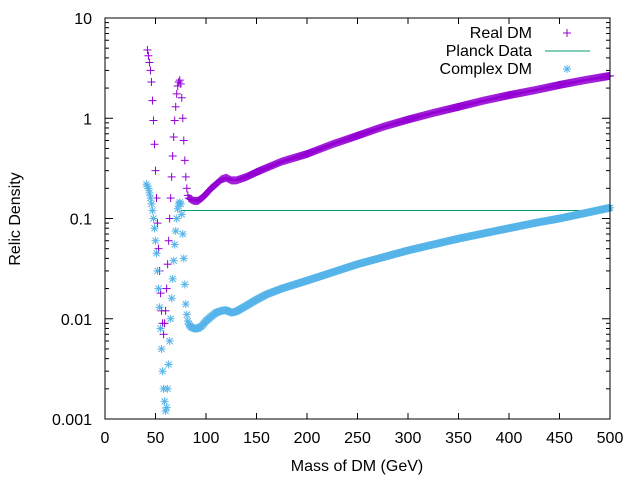 The width and height of the screenshot is (640, 480). Describe the element at coordinates (81, 220) in the screenshot. I see `y-tick-label: 0.1` at that location.